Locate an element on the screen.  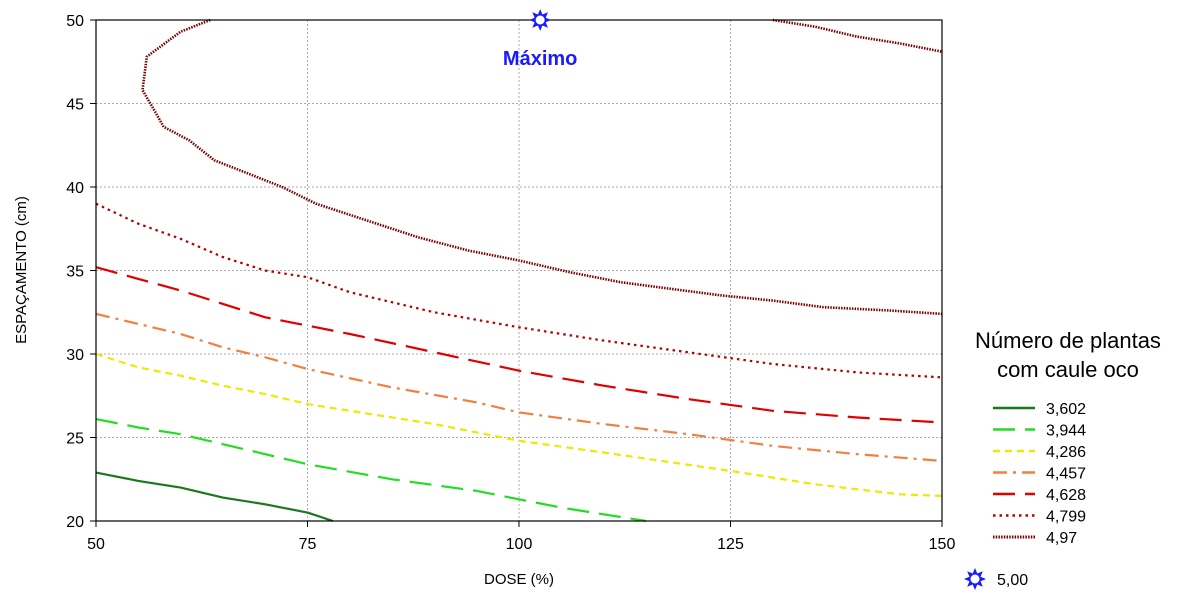
x-tick-label: 50 is located at coordinates (96, 544).